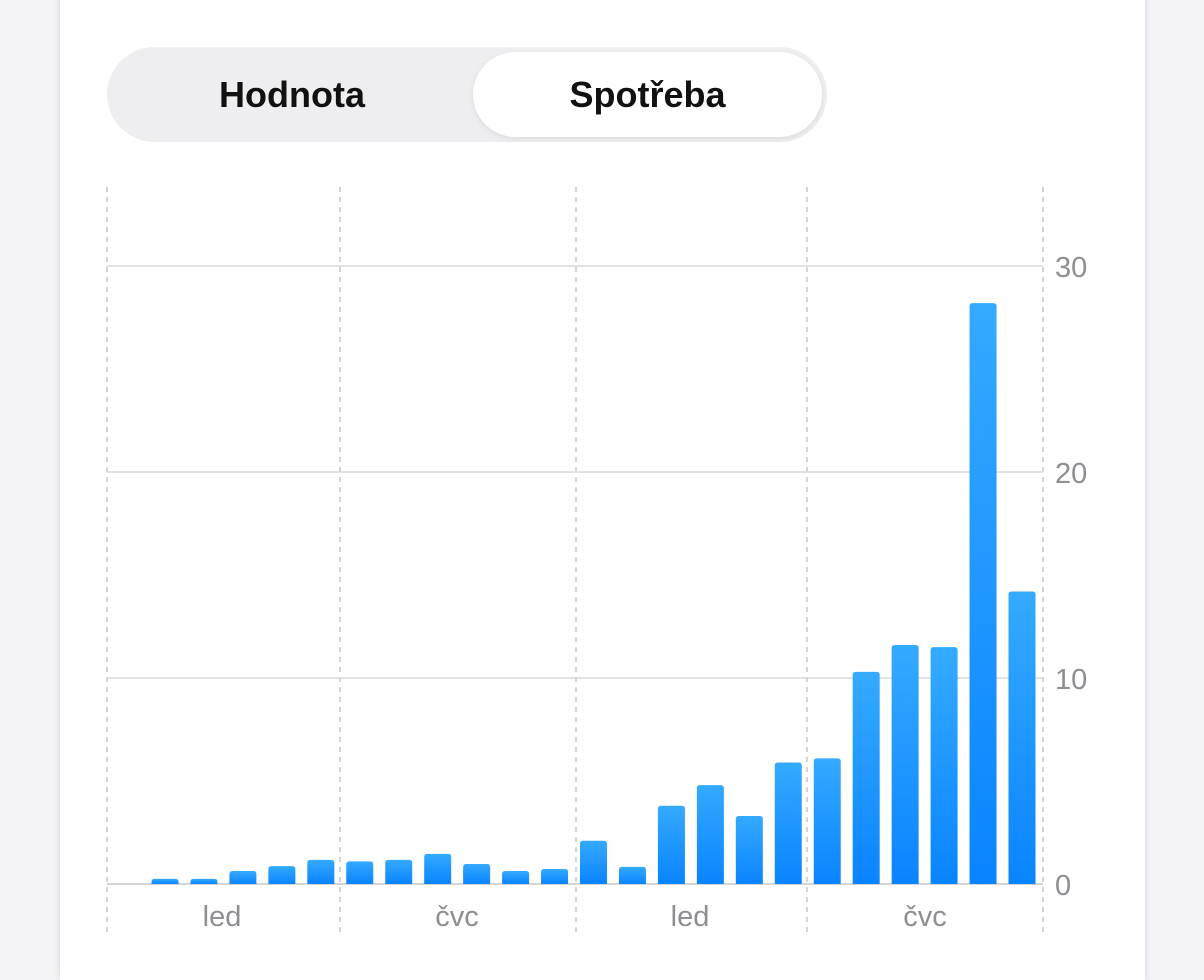 The width and height of the screenshot is (1204, 980). What do you see at coordinates (1071, 474) in the screenshot?
I see `y-tick-label: 20` at bounding box center [1071, 474].